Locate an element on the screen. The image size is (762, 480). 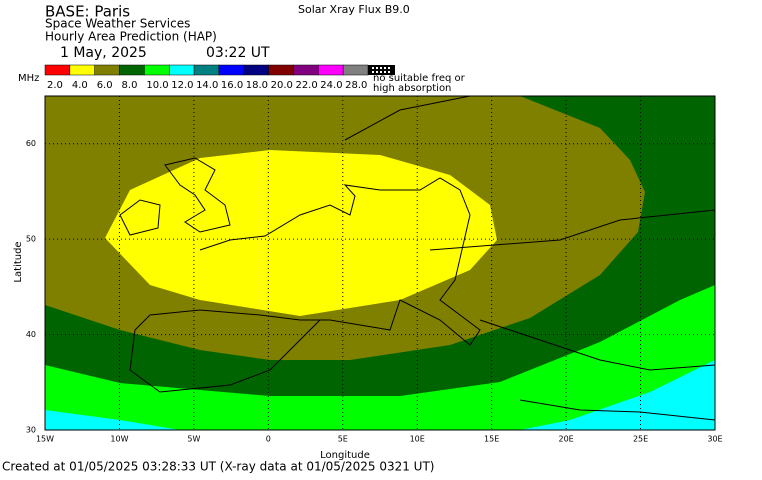
legend-label: 6.0 is located at coordinates (105, 85).